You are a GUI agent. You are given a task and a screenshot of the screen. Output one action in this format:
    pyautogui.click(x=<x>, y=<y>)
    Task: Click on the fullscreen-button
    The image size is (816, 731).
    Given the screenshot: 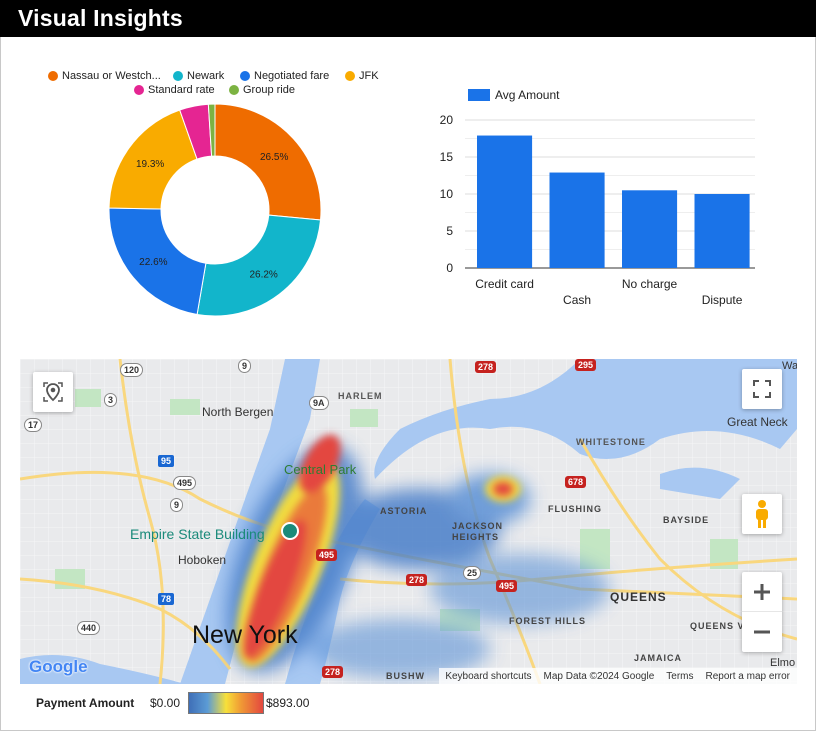 What is the action you would take?
    pyautogui.click(x=762, y=389)
    